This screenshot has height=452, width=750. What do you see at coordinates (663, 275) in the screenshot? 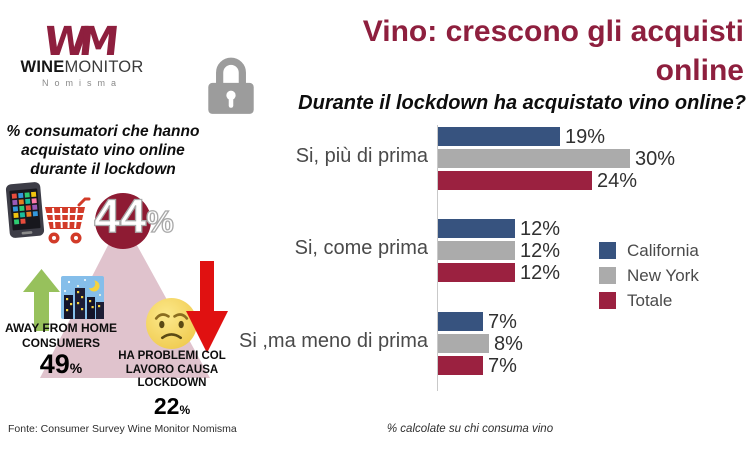
I see `legend-label: New York` at bounding box center [663, 275].